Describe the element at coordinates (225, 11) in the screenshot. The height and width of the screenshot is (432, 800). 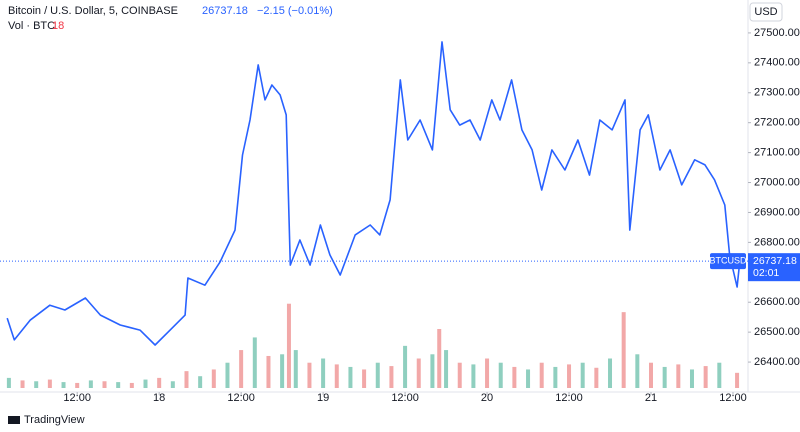
I see `header-price: 26737.18` at that location.